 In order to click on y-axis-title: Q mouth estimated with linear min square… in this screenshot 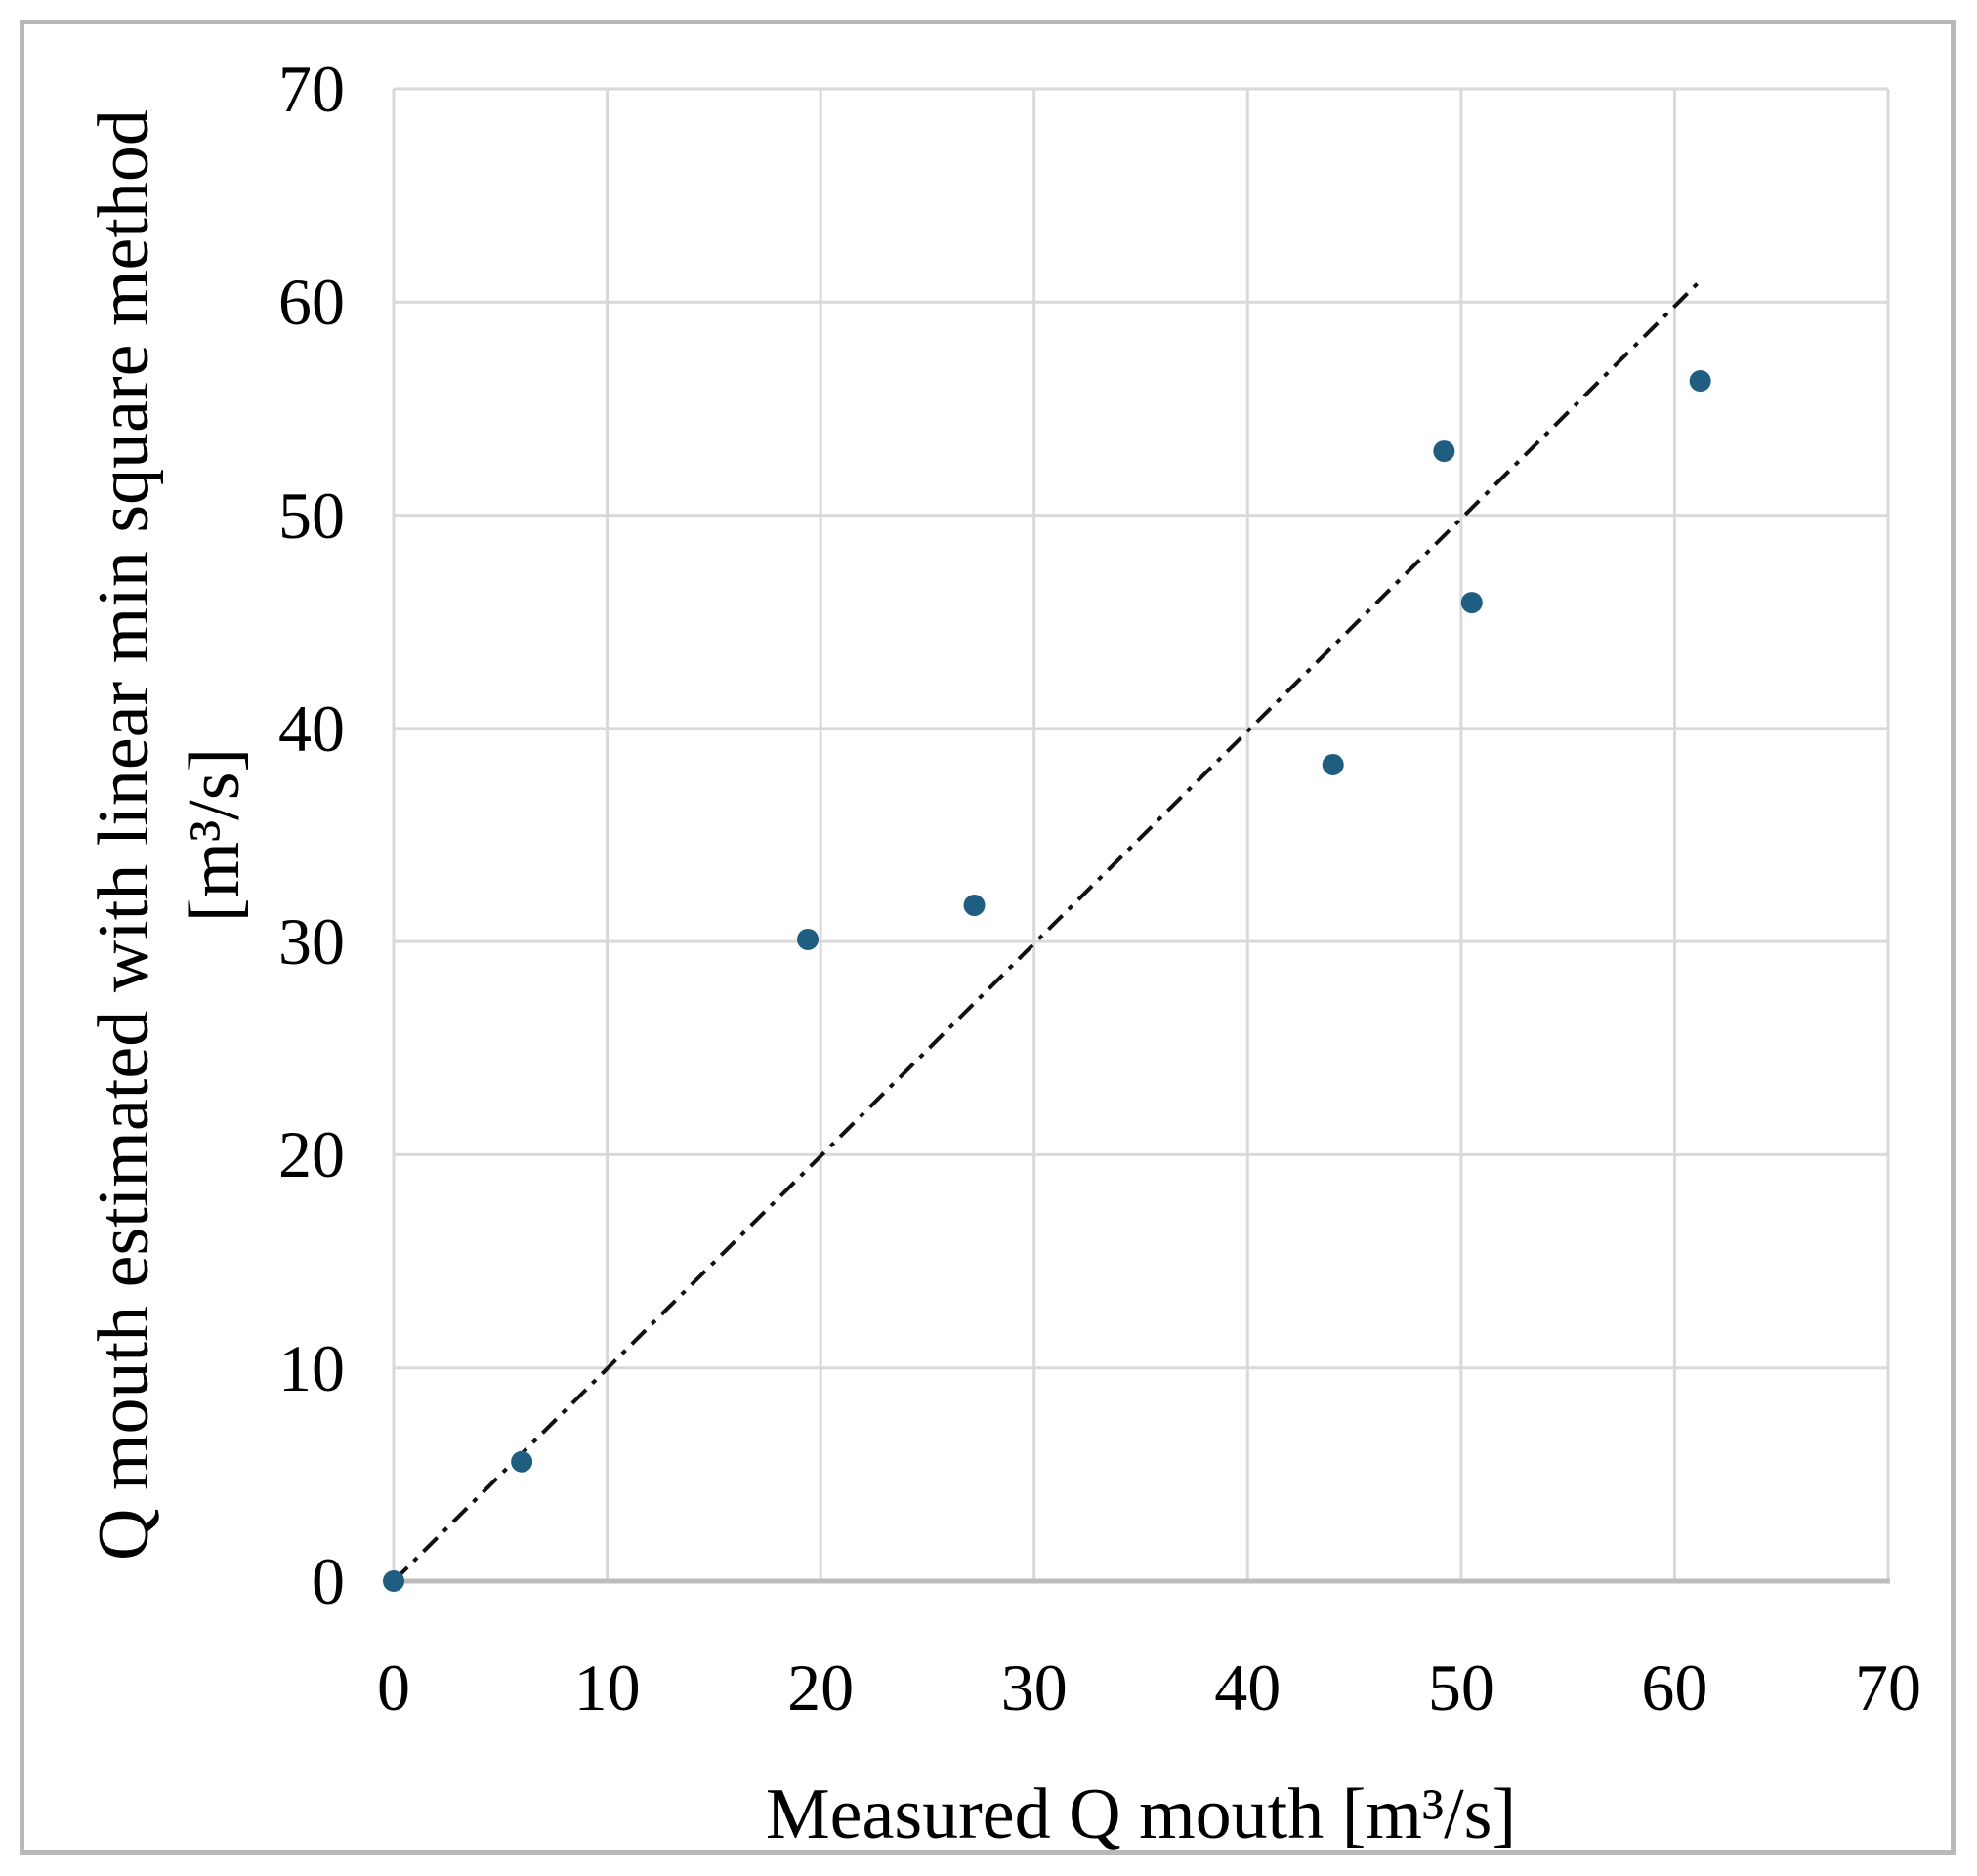, I will do `click(172, 838)`.